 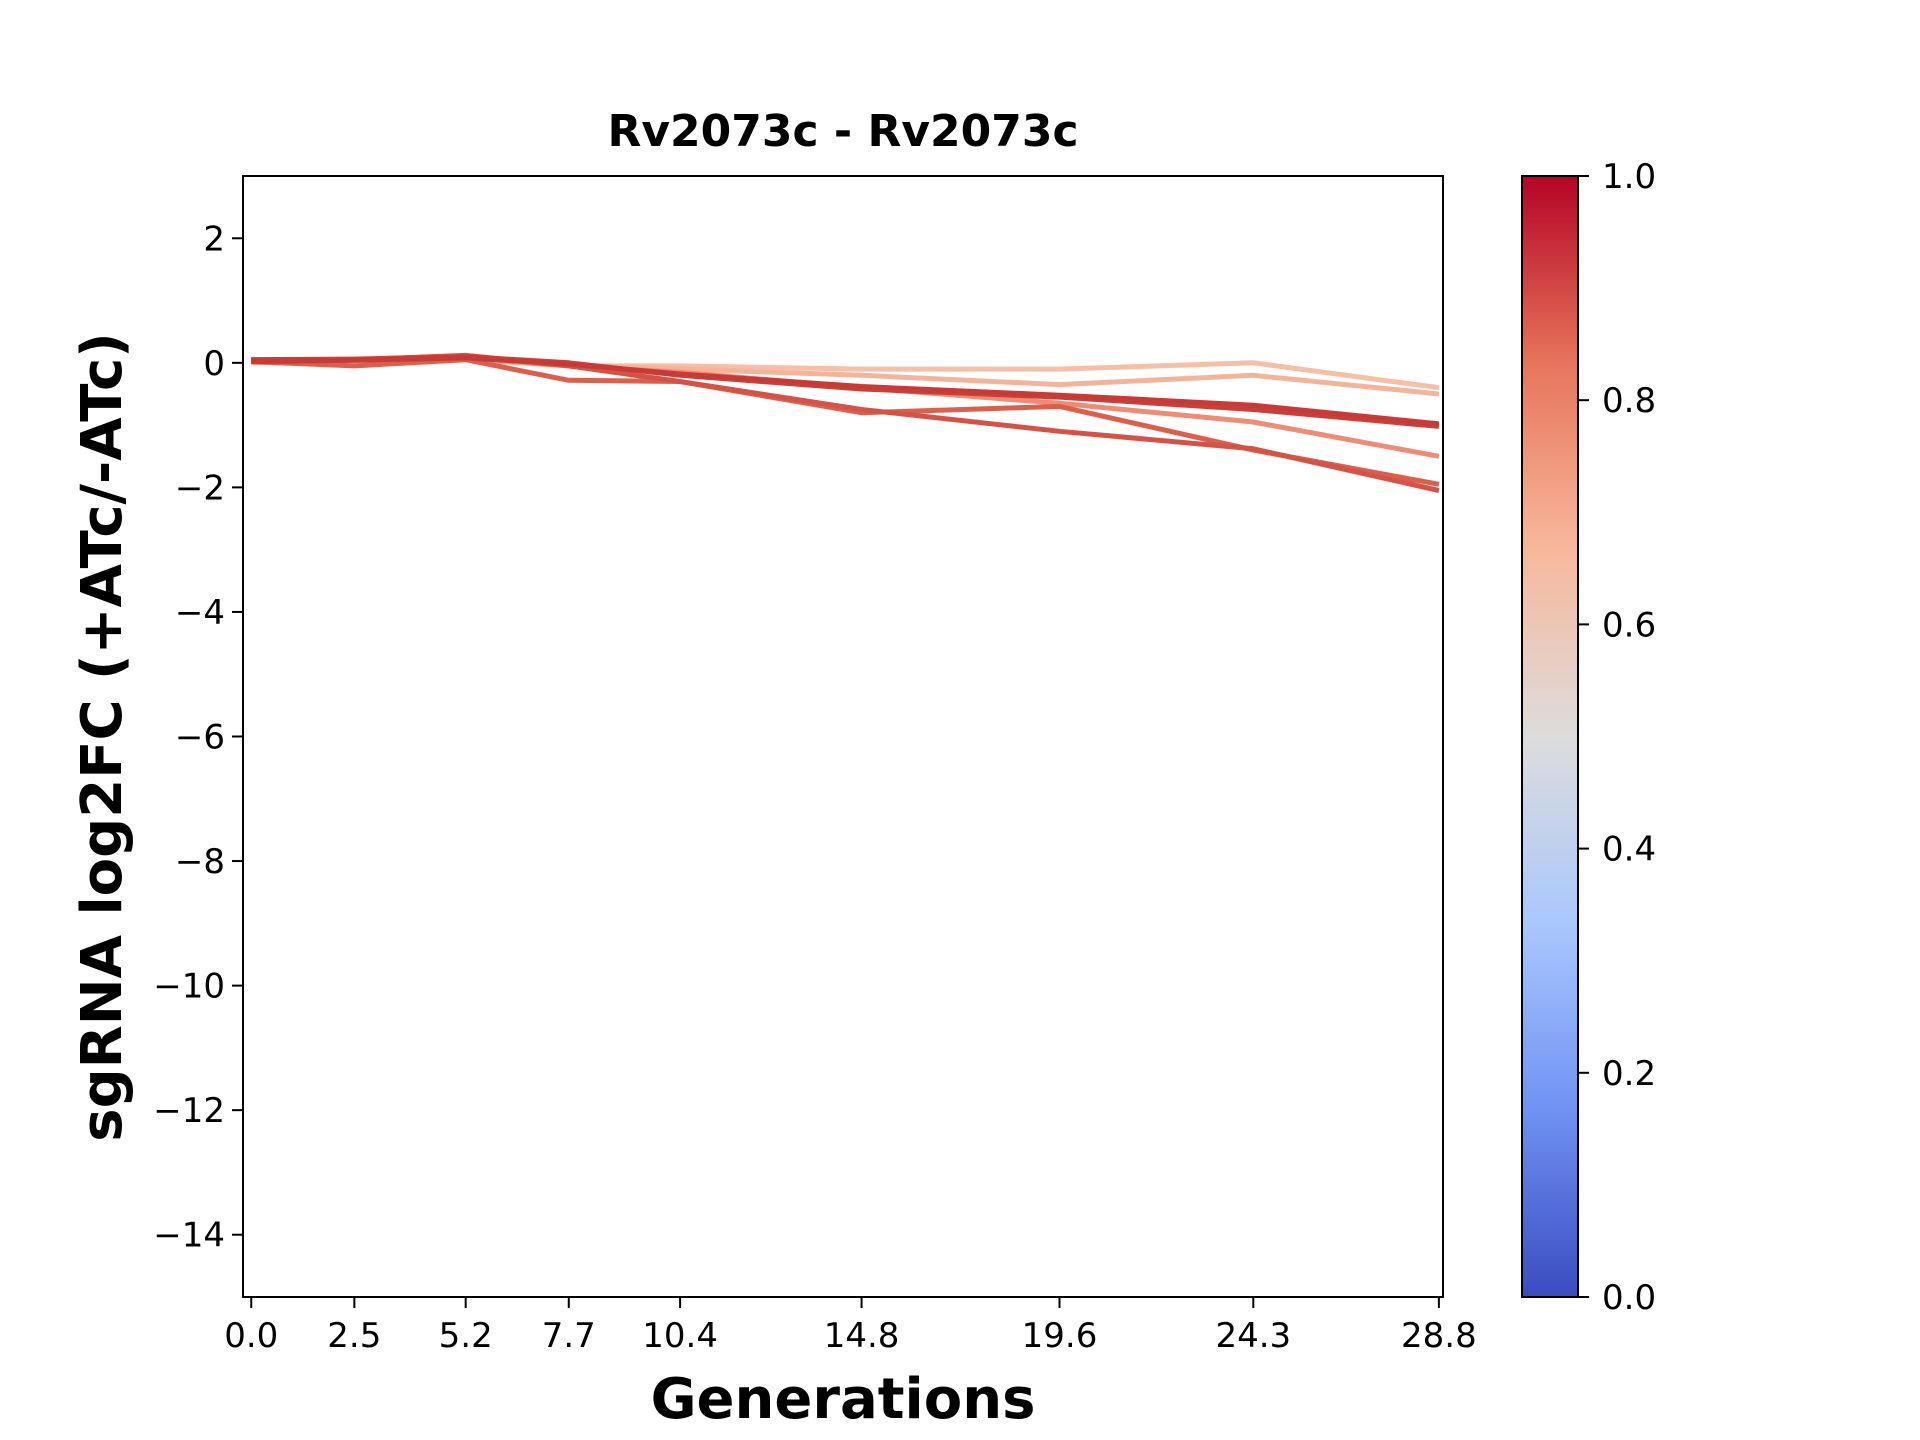 I want to click on y-tick-label: 2, so click(x=214, y=239).